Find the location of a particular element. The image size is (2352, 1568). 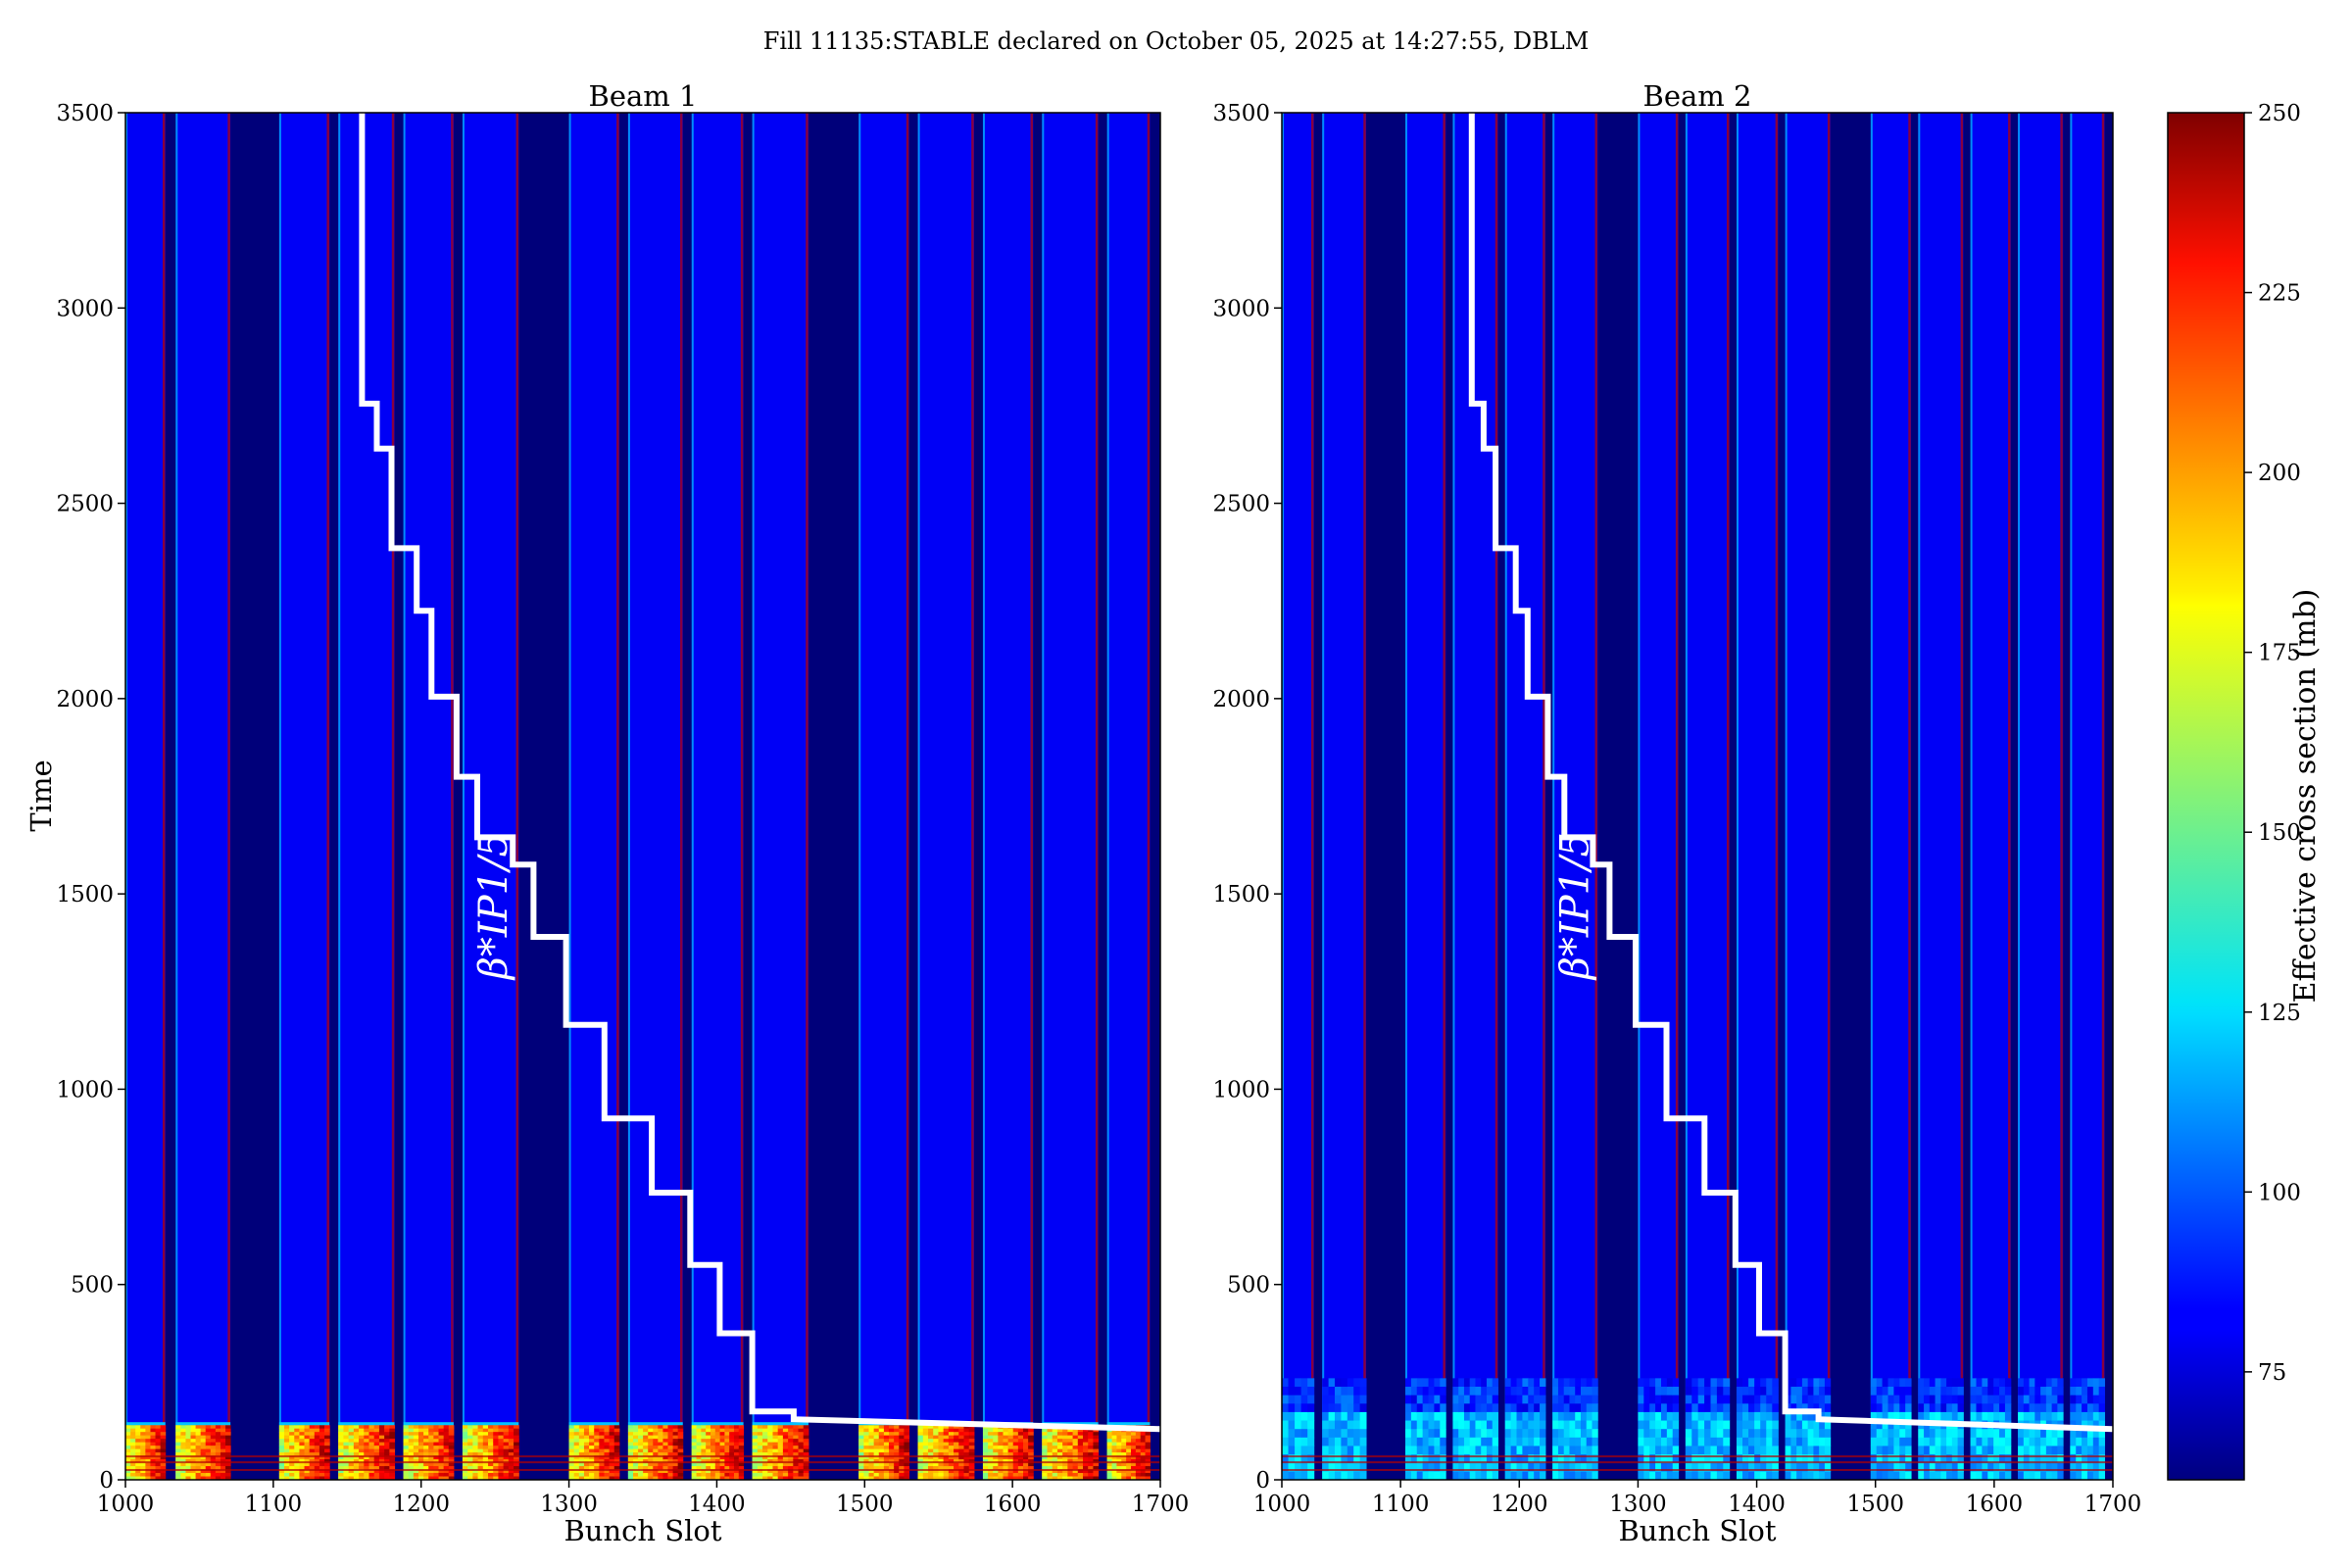

beam-1-bunch-train is located at coordinates (304, 796).